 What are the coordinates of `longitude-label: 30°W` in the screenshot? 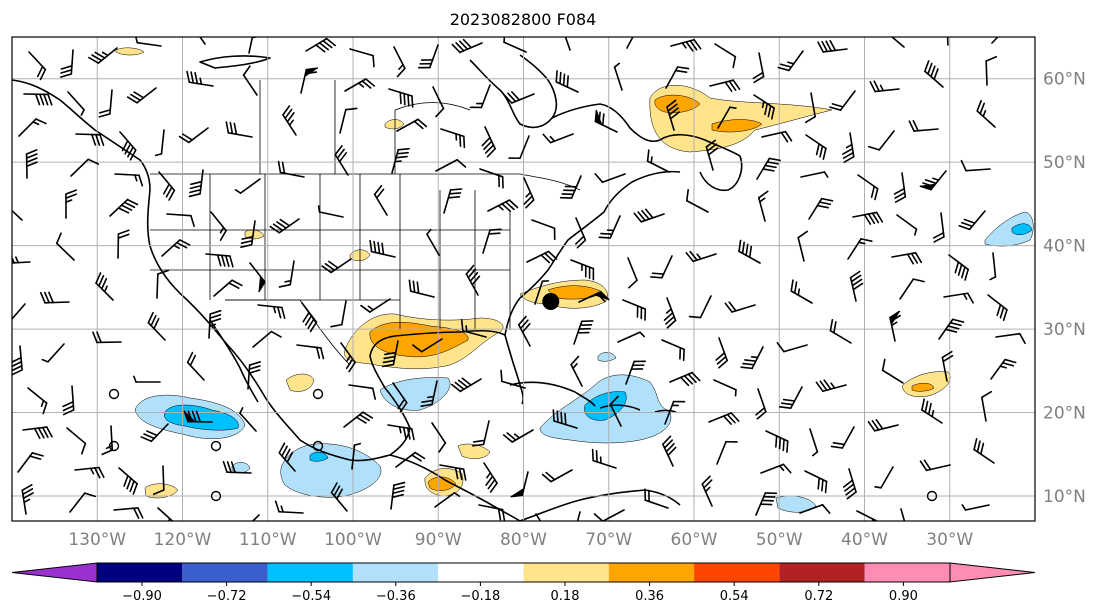 It's located at (949, 540).